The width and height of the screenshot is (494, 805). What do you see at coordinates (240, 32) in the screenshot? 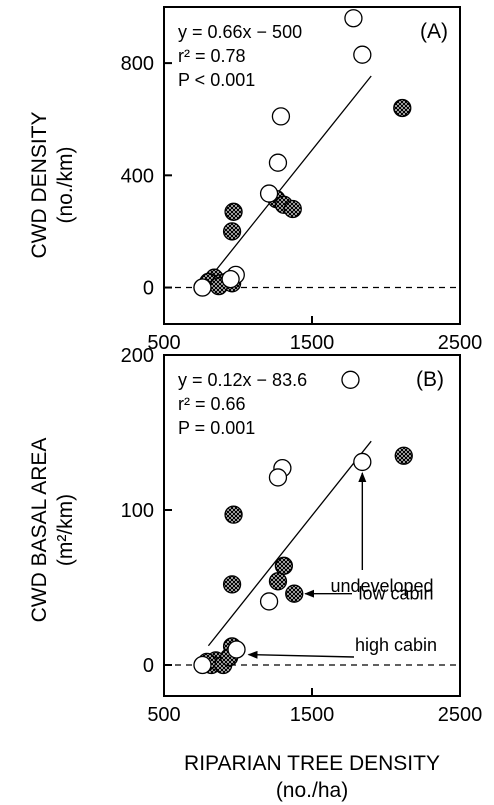
I see `panel-a-equation-line: y = 0.66x − 500` at bounding box center [240, 32].